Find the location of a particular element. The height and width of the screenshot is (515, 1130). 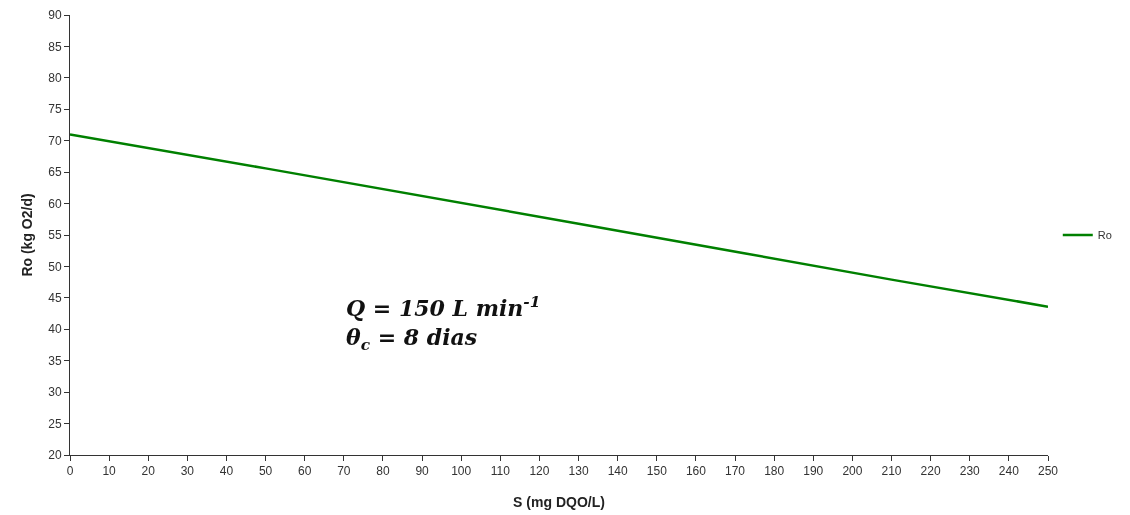

x-tick-label: 110 is located at coordinates (500, 471).